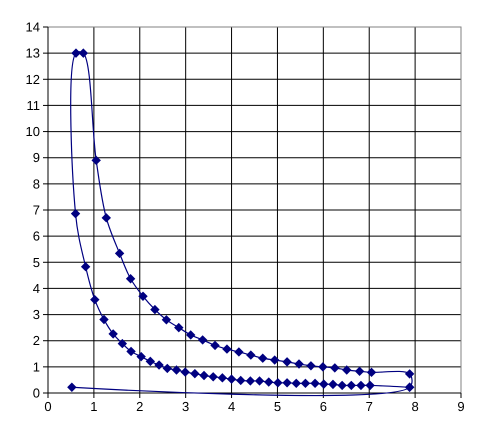 Image resolution: width=483 pixels, height=444 pixels. I want to click on y-tick-label: 5, so click(36, 262).